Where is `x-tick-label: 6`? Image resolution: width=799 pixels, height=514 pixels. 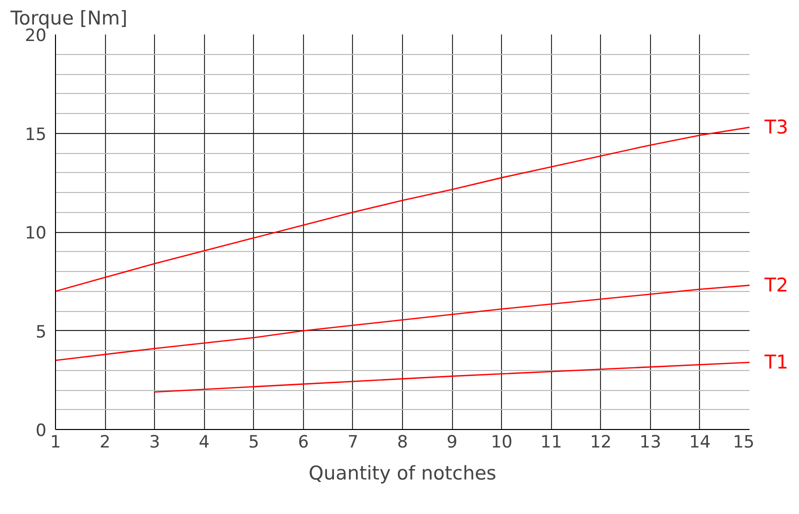 x-tick-label: 6 is located at coordinates (303, 442).